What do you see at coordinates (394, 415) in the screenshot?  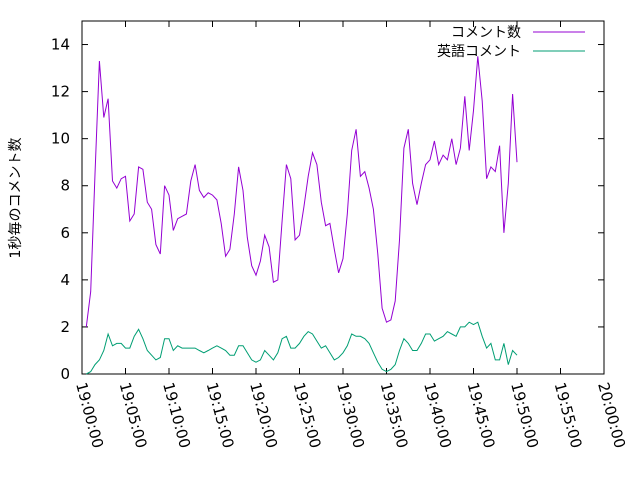 I see `x-tick-label: 19:35:00` at bounding box center [394, 415].